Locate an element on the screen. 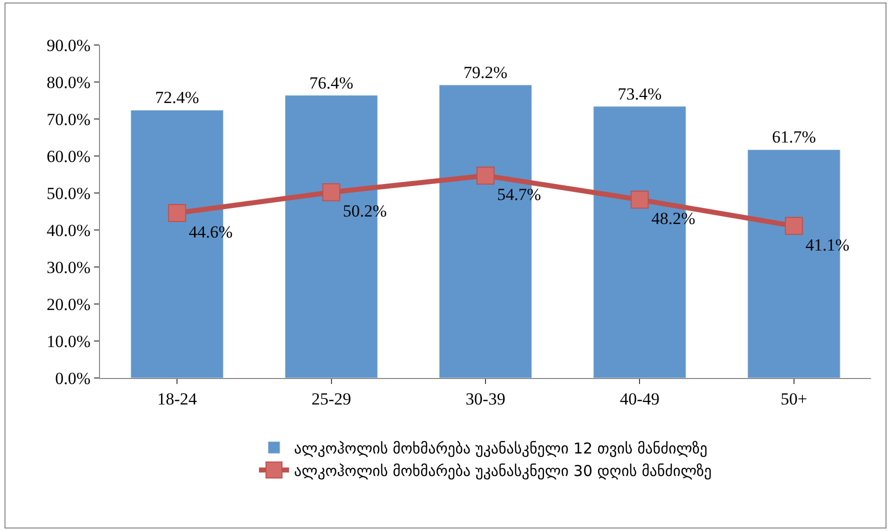  y-tick-label: 20.0% is located at coordinates (68, 304).